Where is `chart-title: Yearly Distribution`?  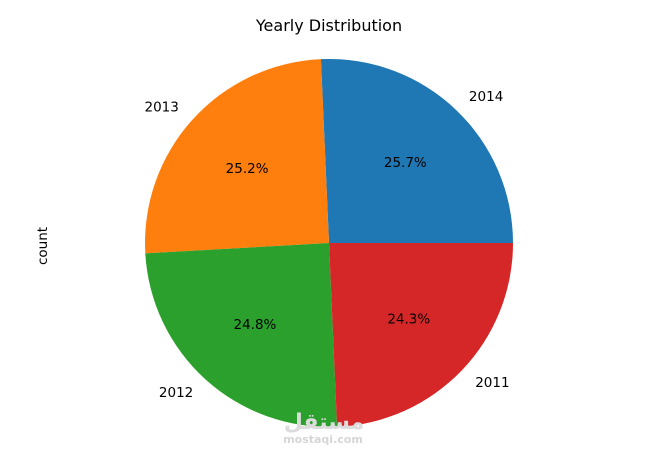 chart-title: Yearly Distribution is located at coordinates (328, 25).